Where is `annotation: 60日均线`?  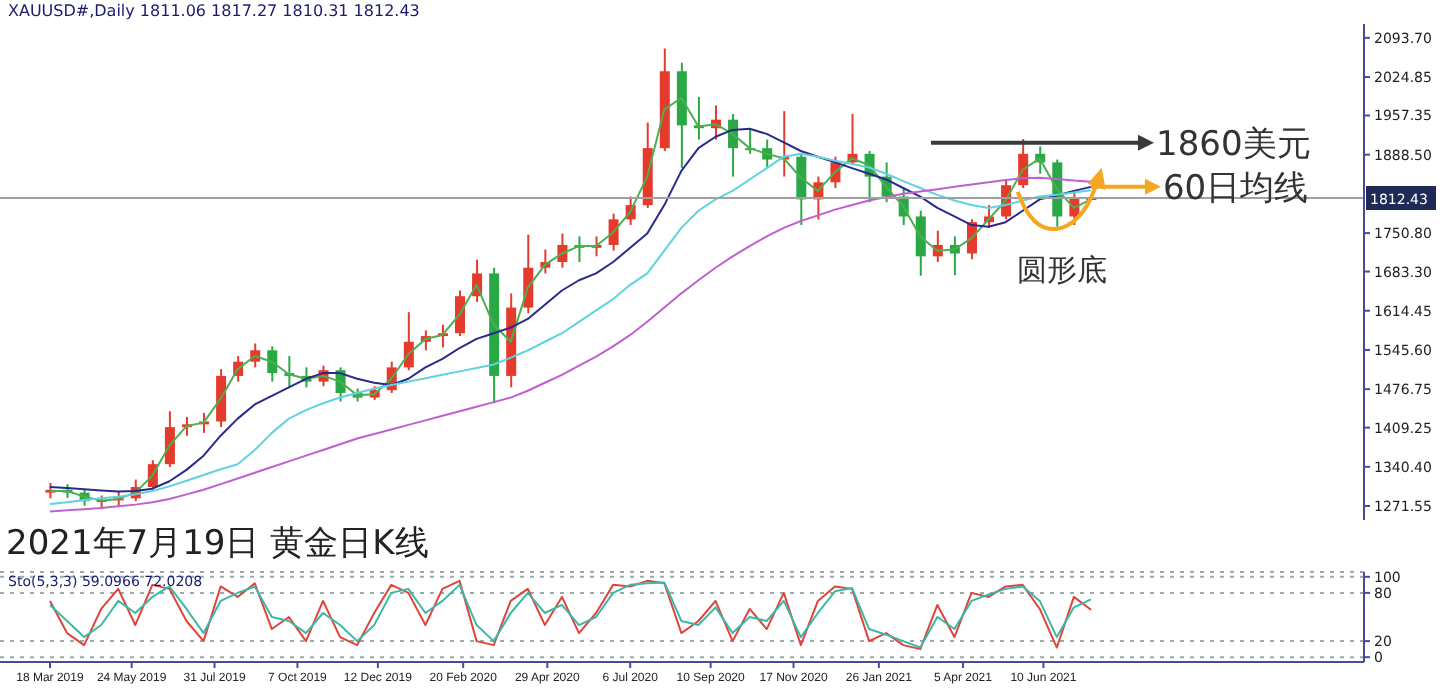
annotation: 60日均线 is located at coordinates (1235, 188).